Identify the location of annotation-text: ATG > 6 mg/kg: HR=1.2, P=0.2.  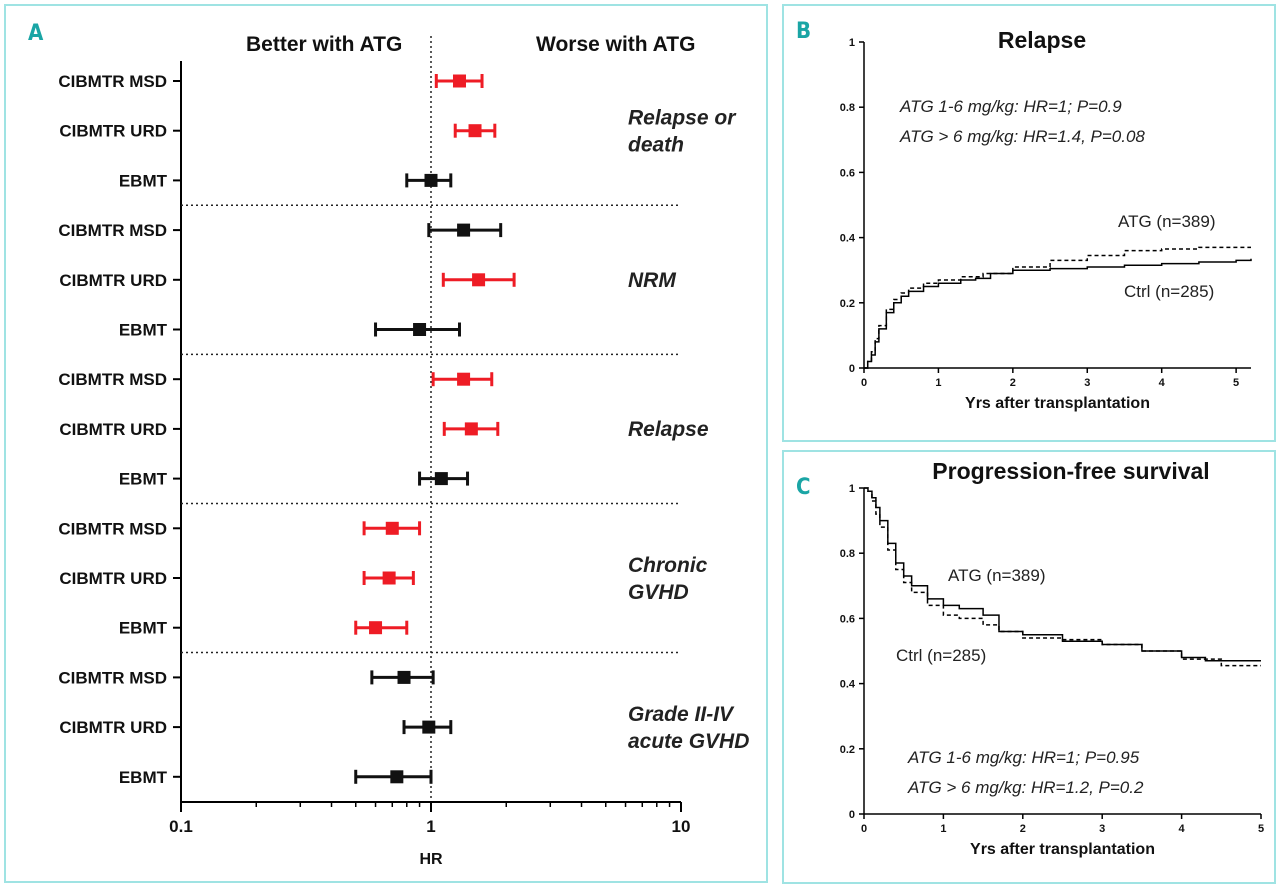
(1025, 787).